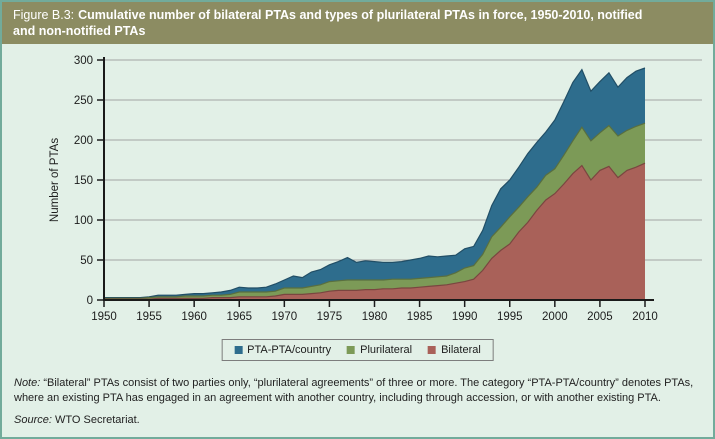  Describe the element at coordinates (510, 317) in the screenshot. I see `x-tick-label: 1995` at that location.